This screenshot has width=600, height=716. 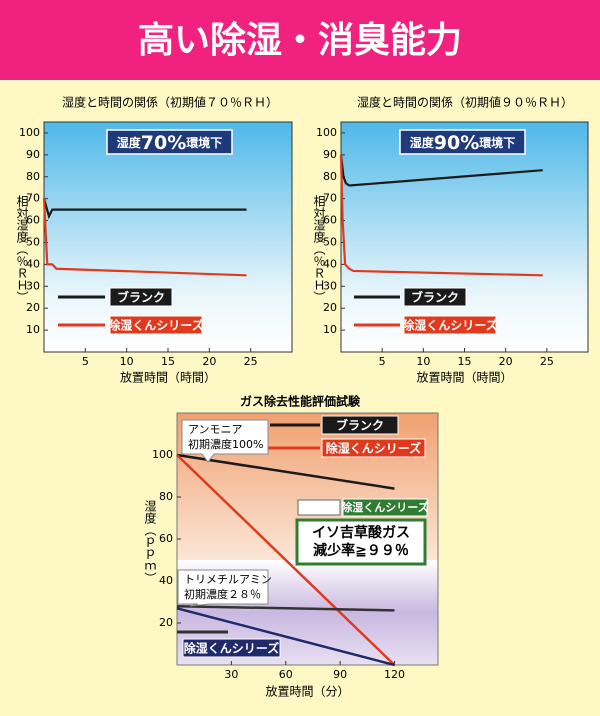 I want to click on header-title: 高い除湿・消臭能力, so click(x=300, y=40).